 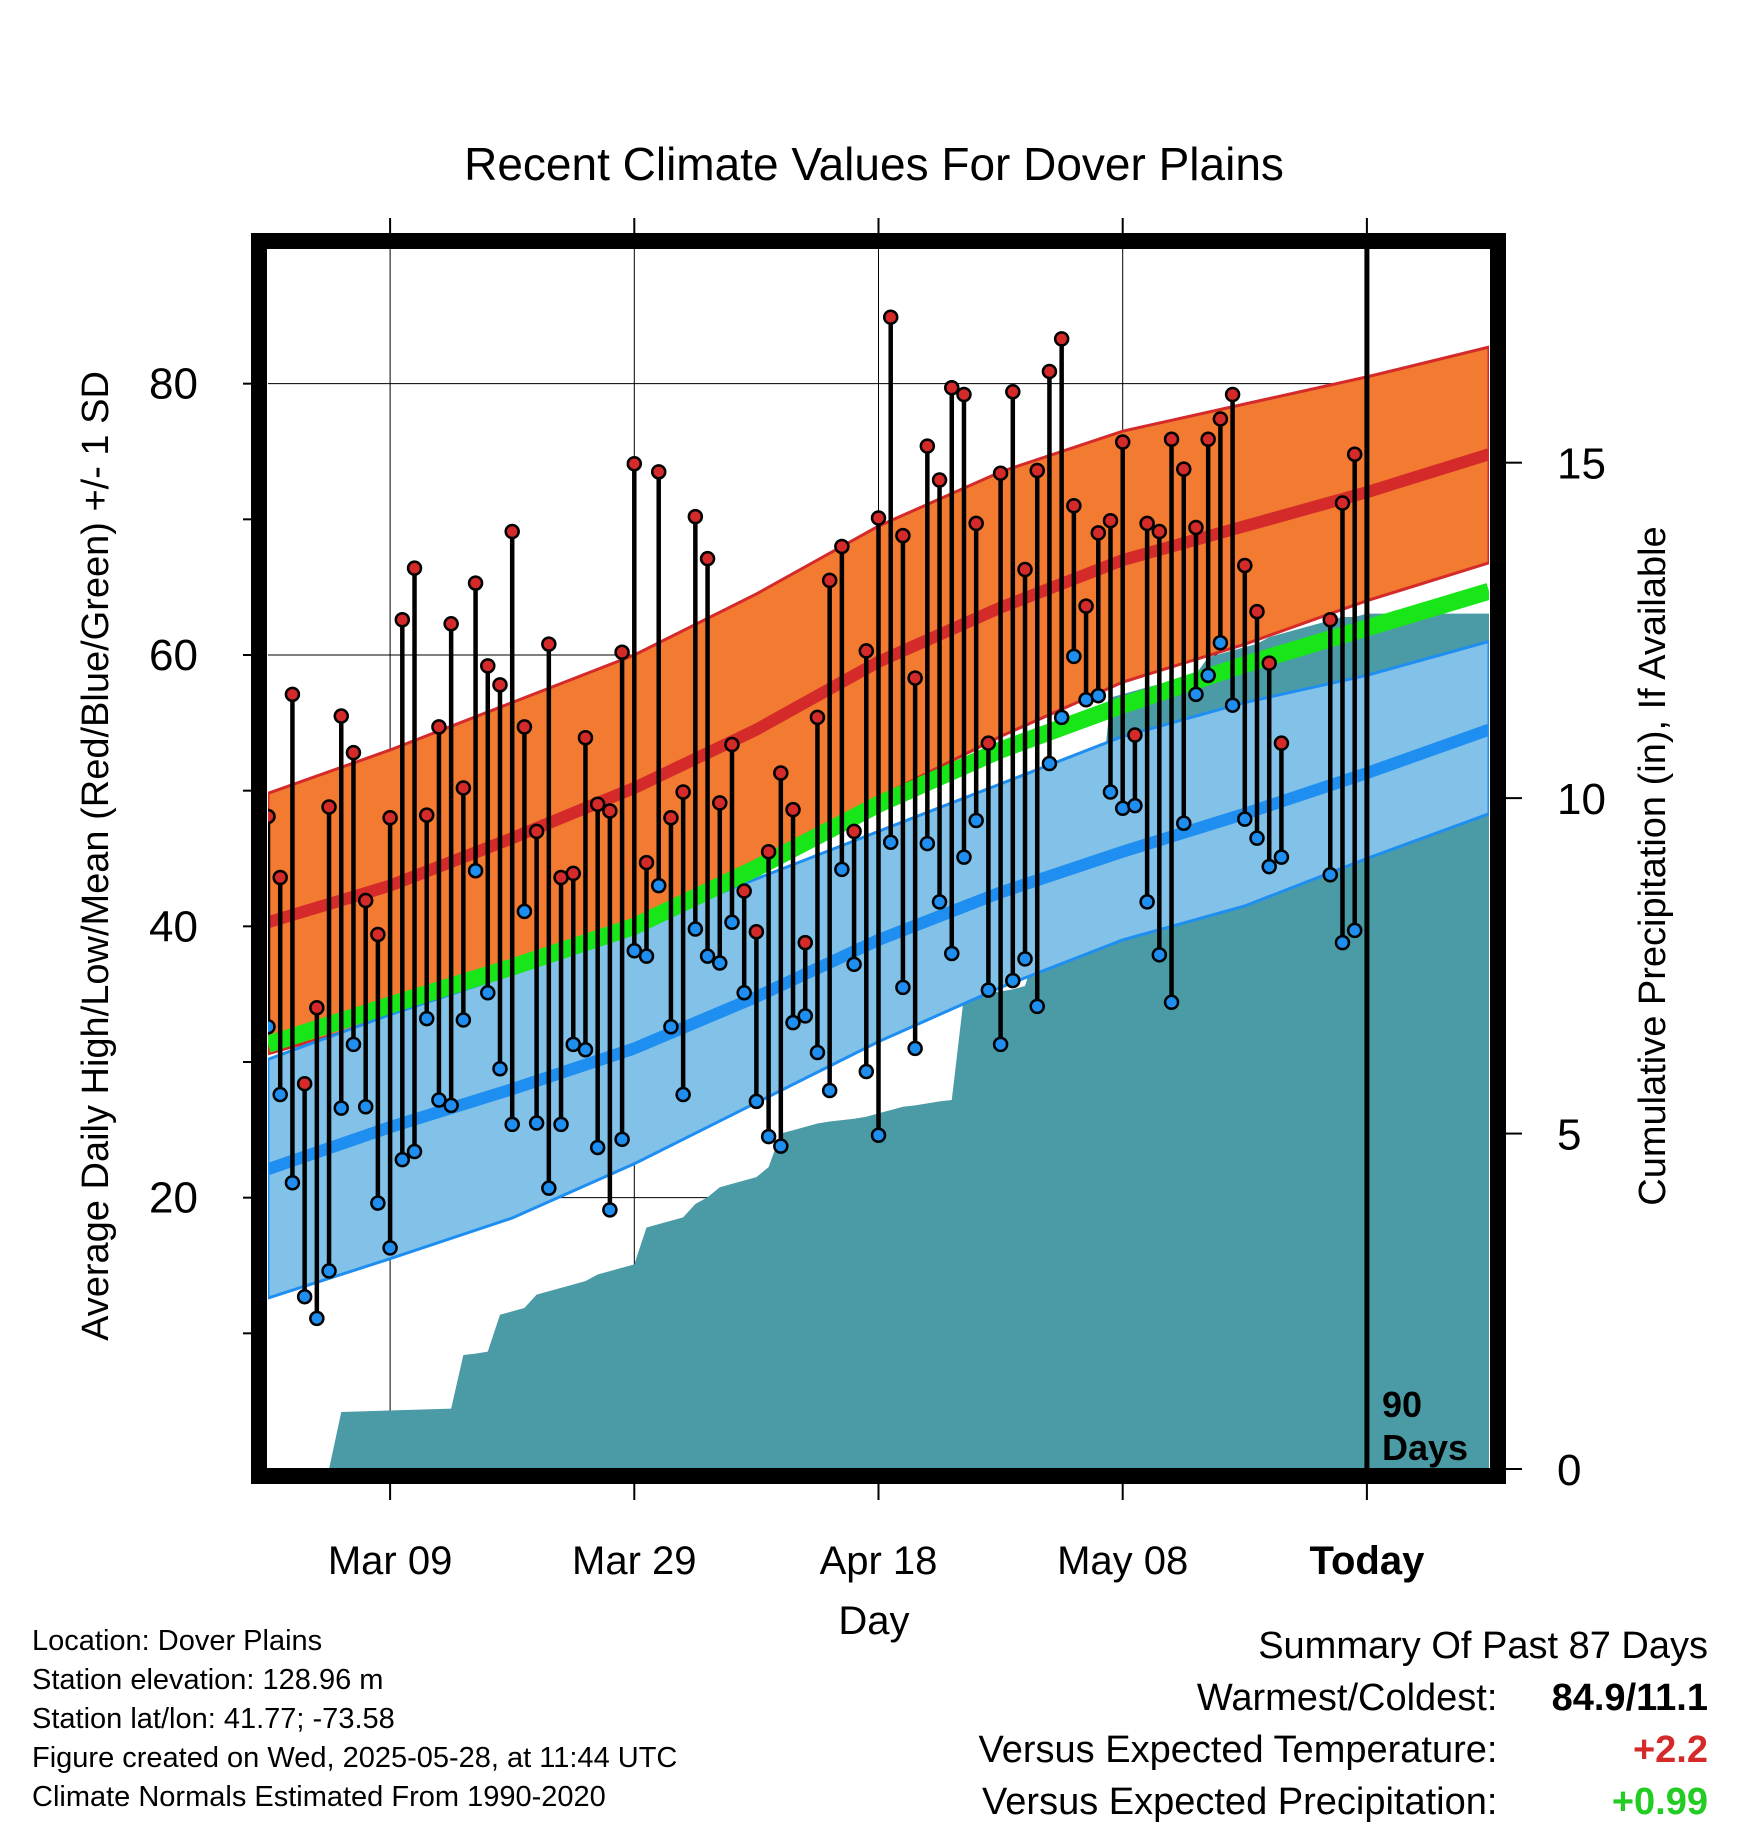 What do you see at coordinates (1659, 1802) in the screenshot?
I see `precip-departure-value: +0.99` at bounding box center [1659, 1802].